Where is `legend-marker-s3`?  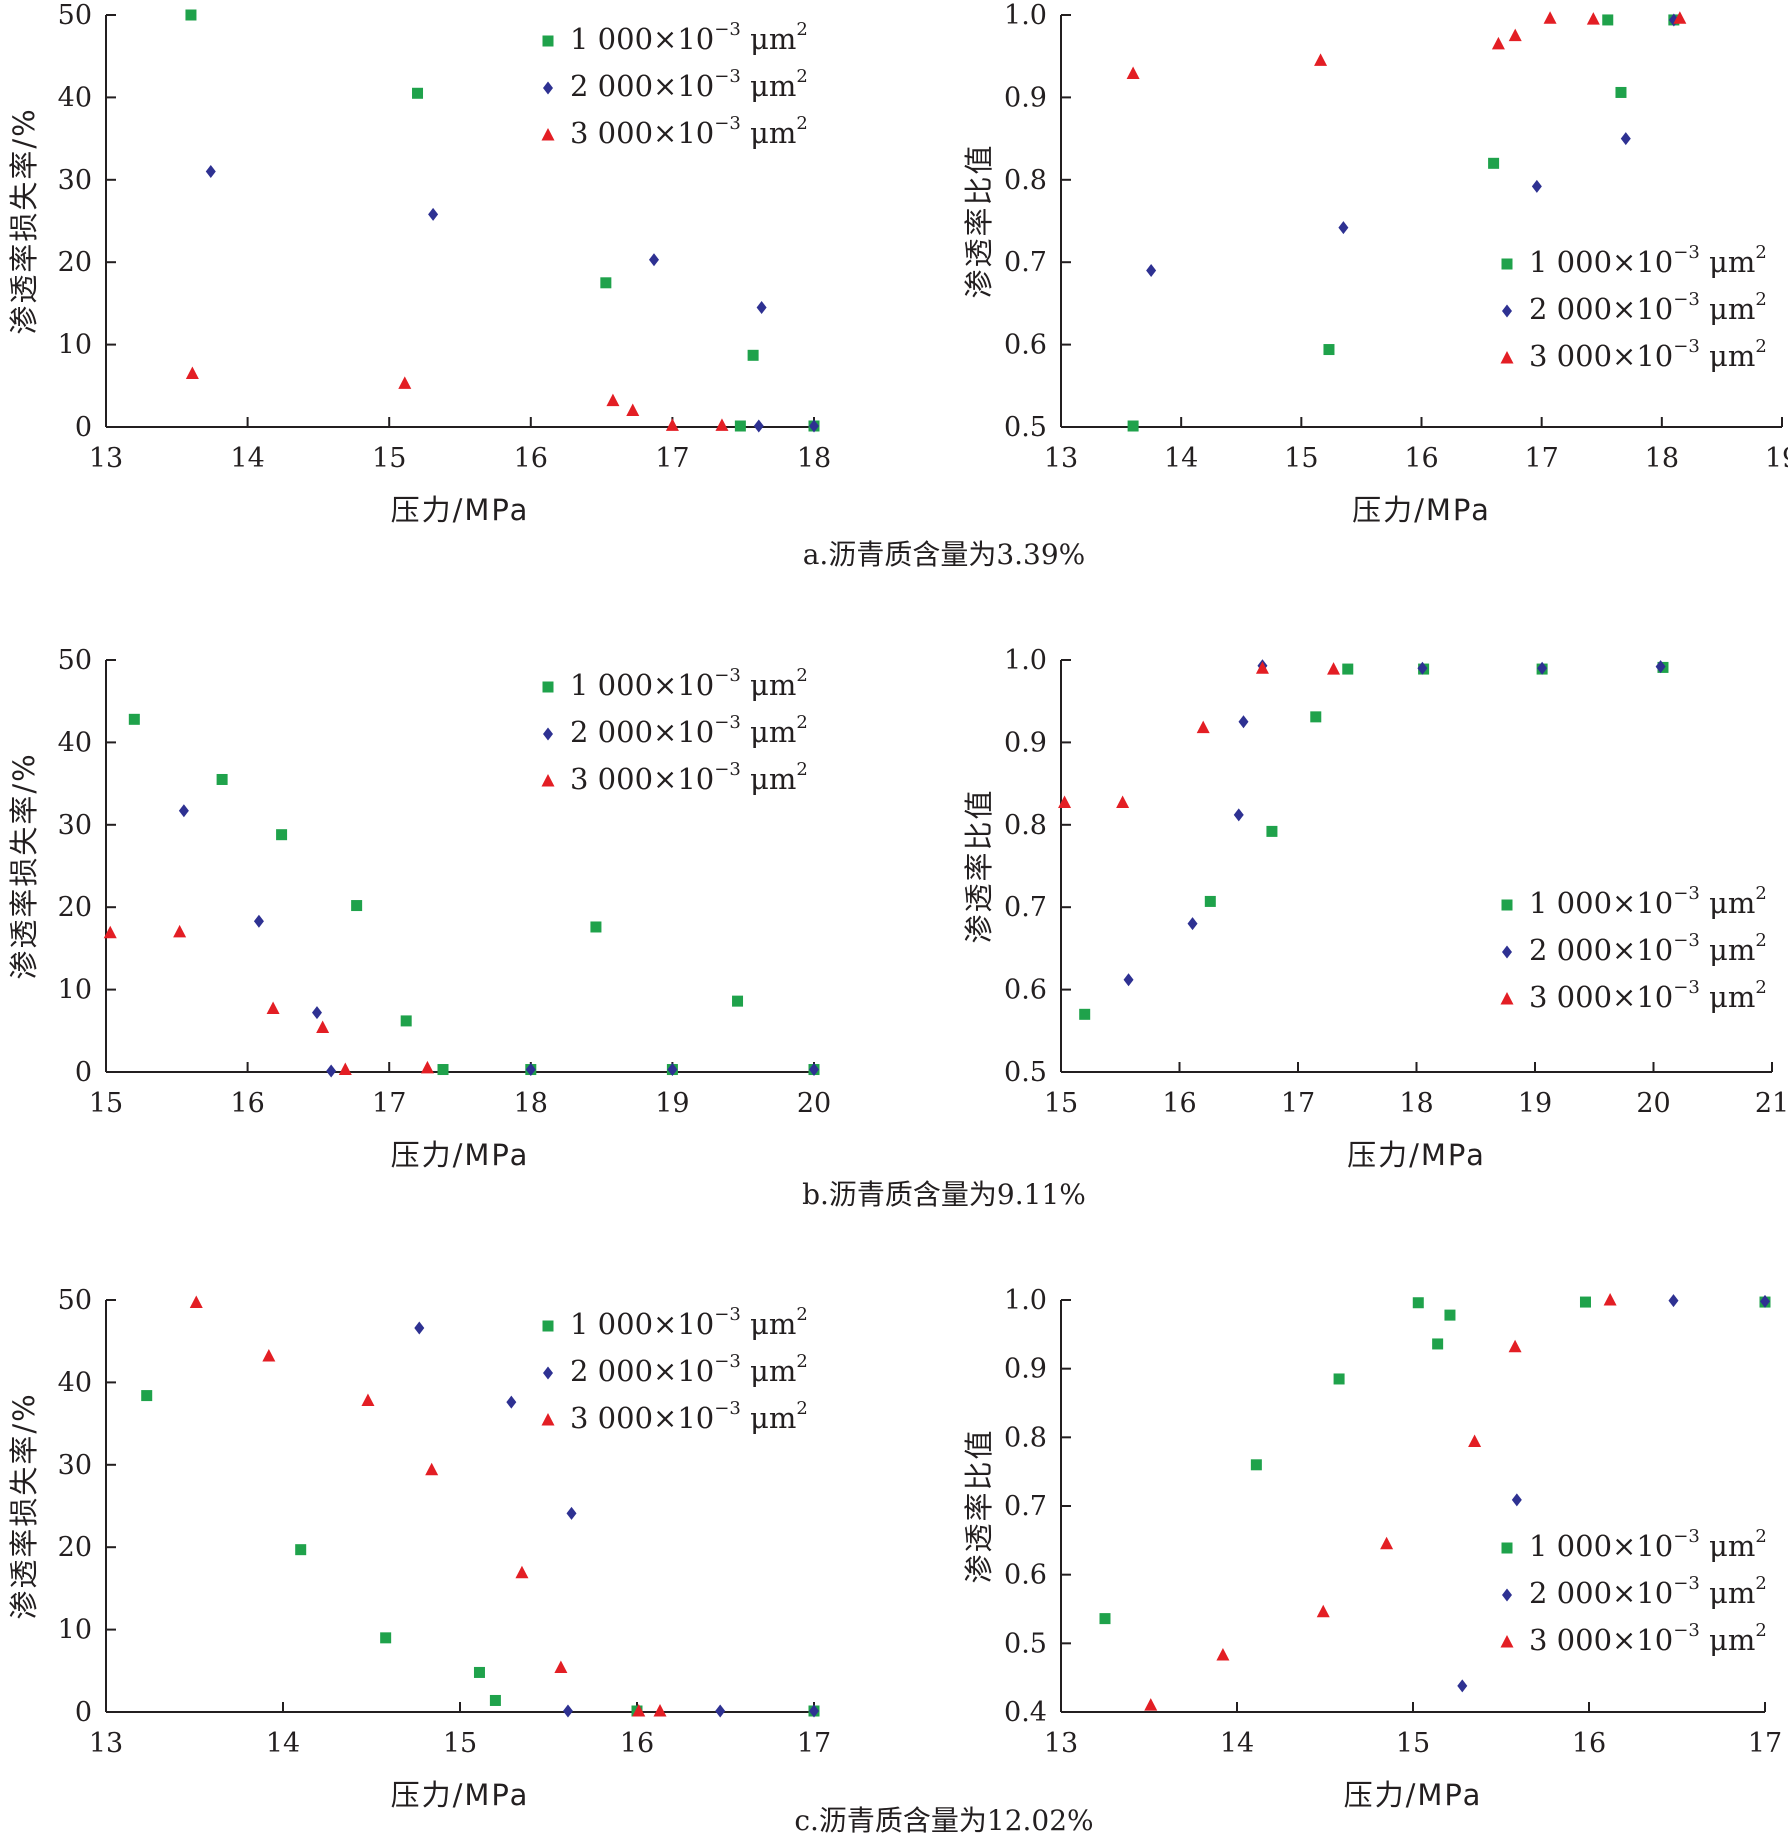 legend-marker-s3 is located at coordinates (548, 780).